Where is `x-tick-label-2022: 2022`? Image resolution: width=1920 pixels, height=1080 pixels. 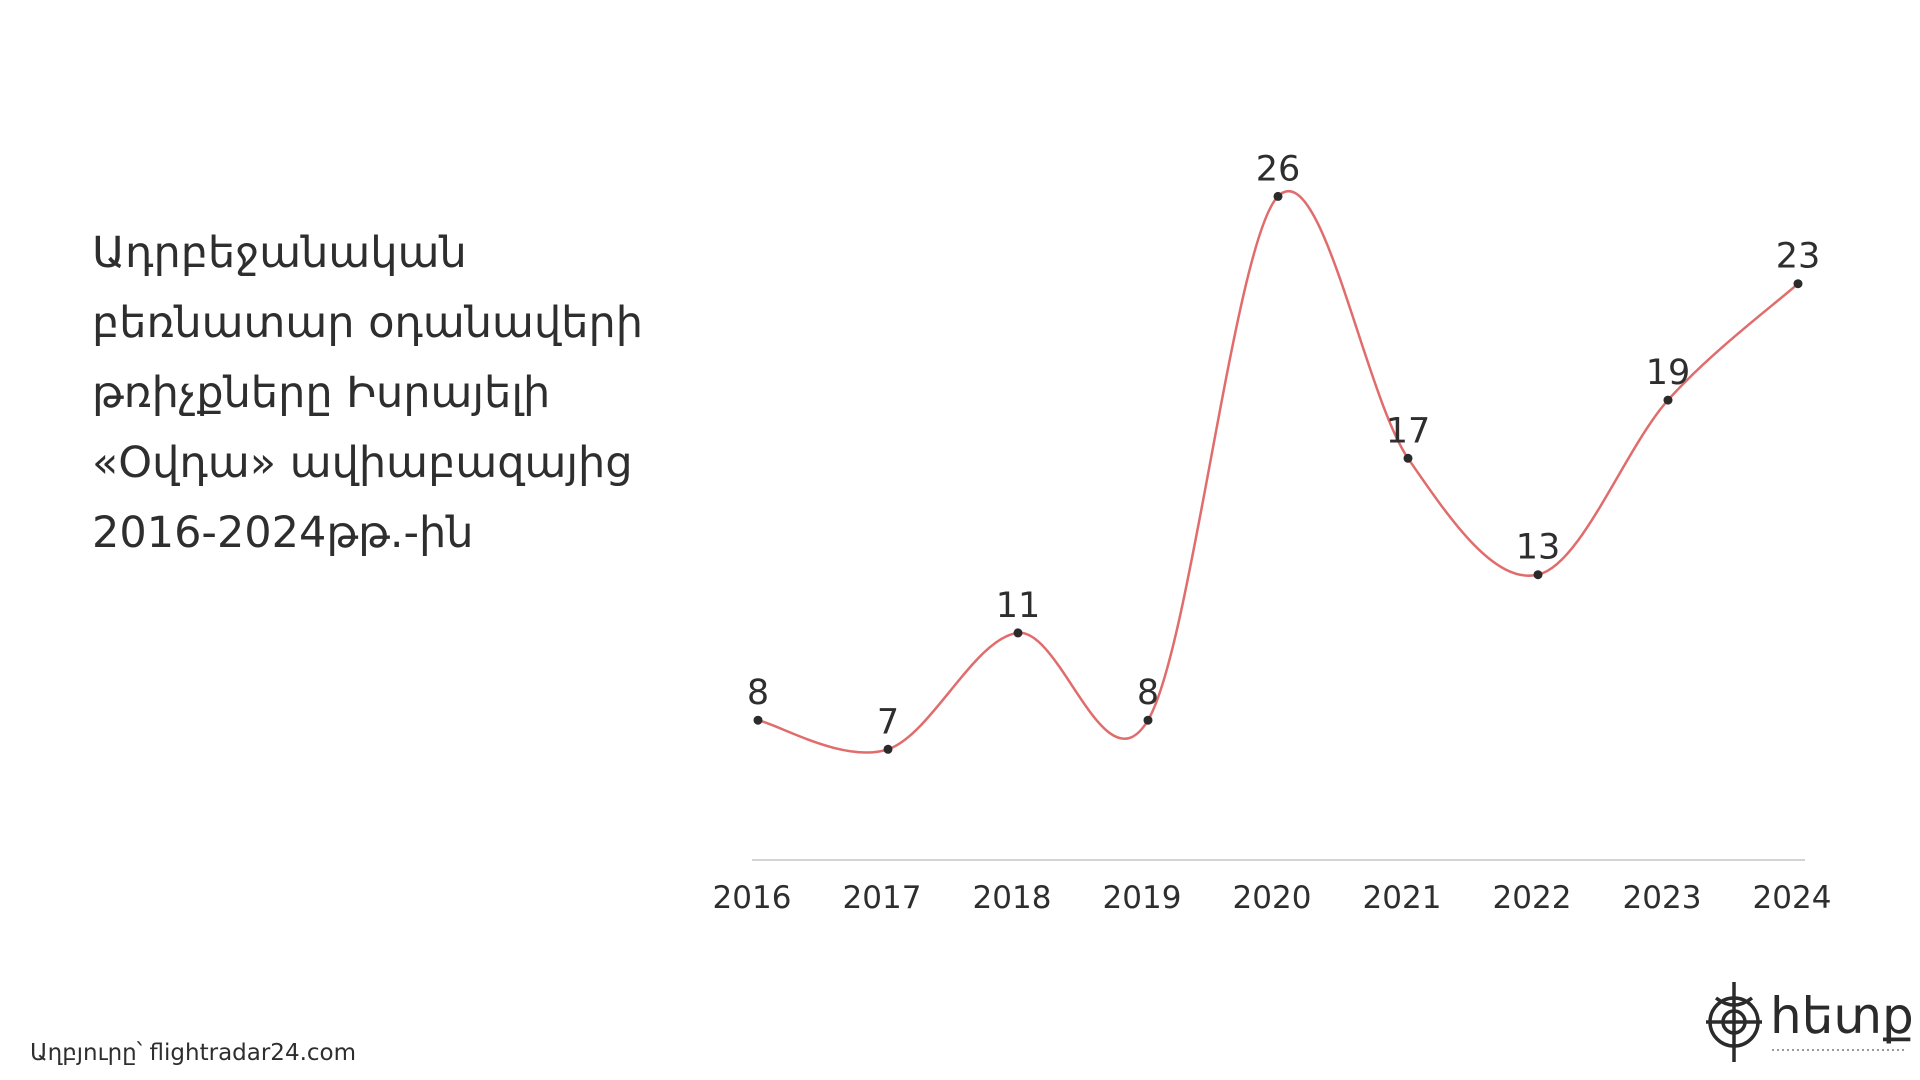 x-tick-label-2022: 2022 is located at coordinates (1532, 898).